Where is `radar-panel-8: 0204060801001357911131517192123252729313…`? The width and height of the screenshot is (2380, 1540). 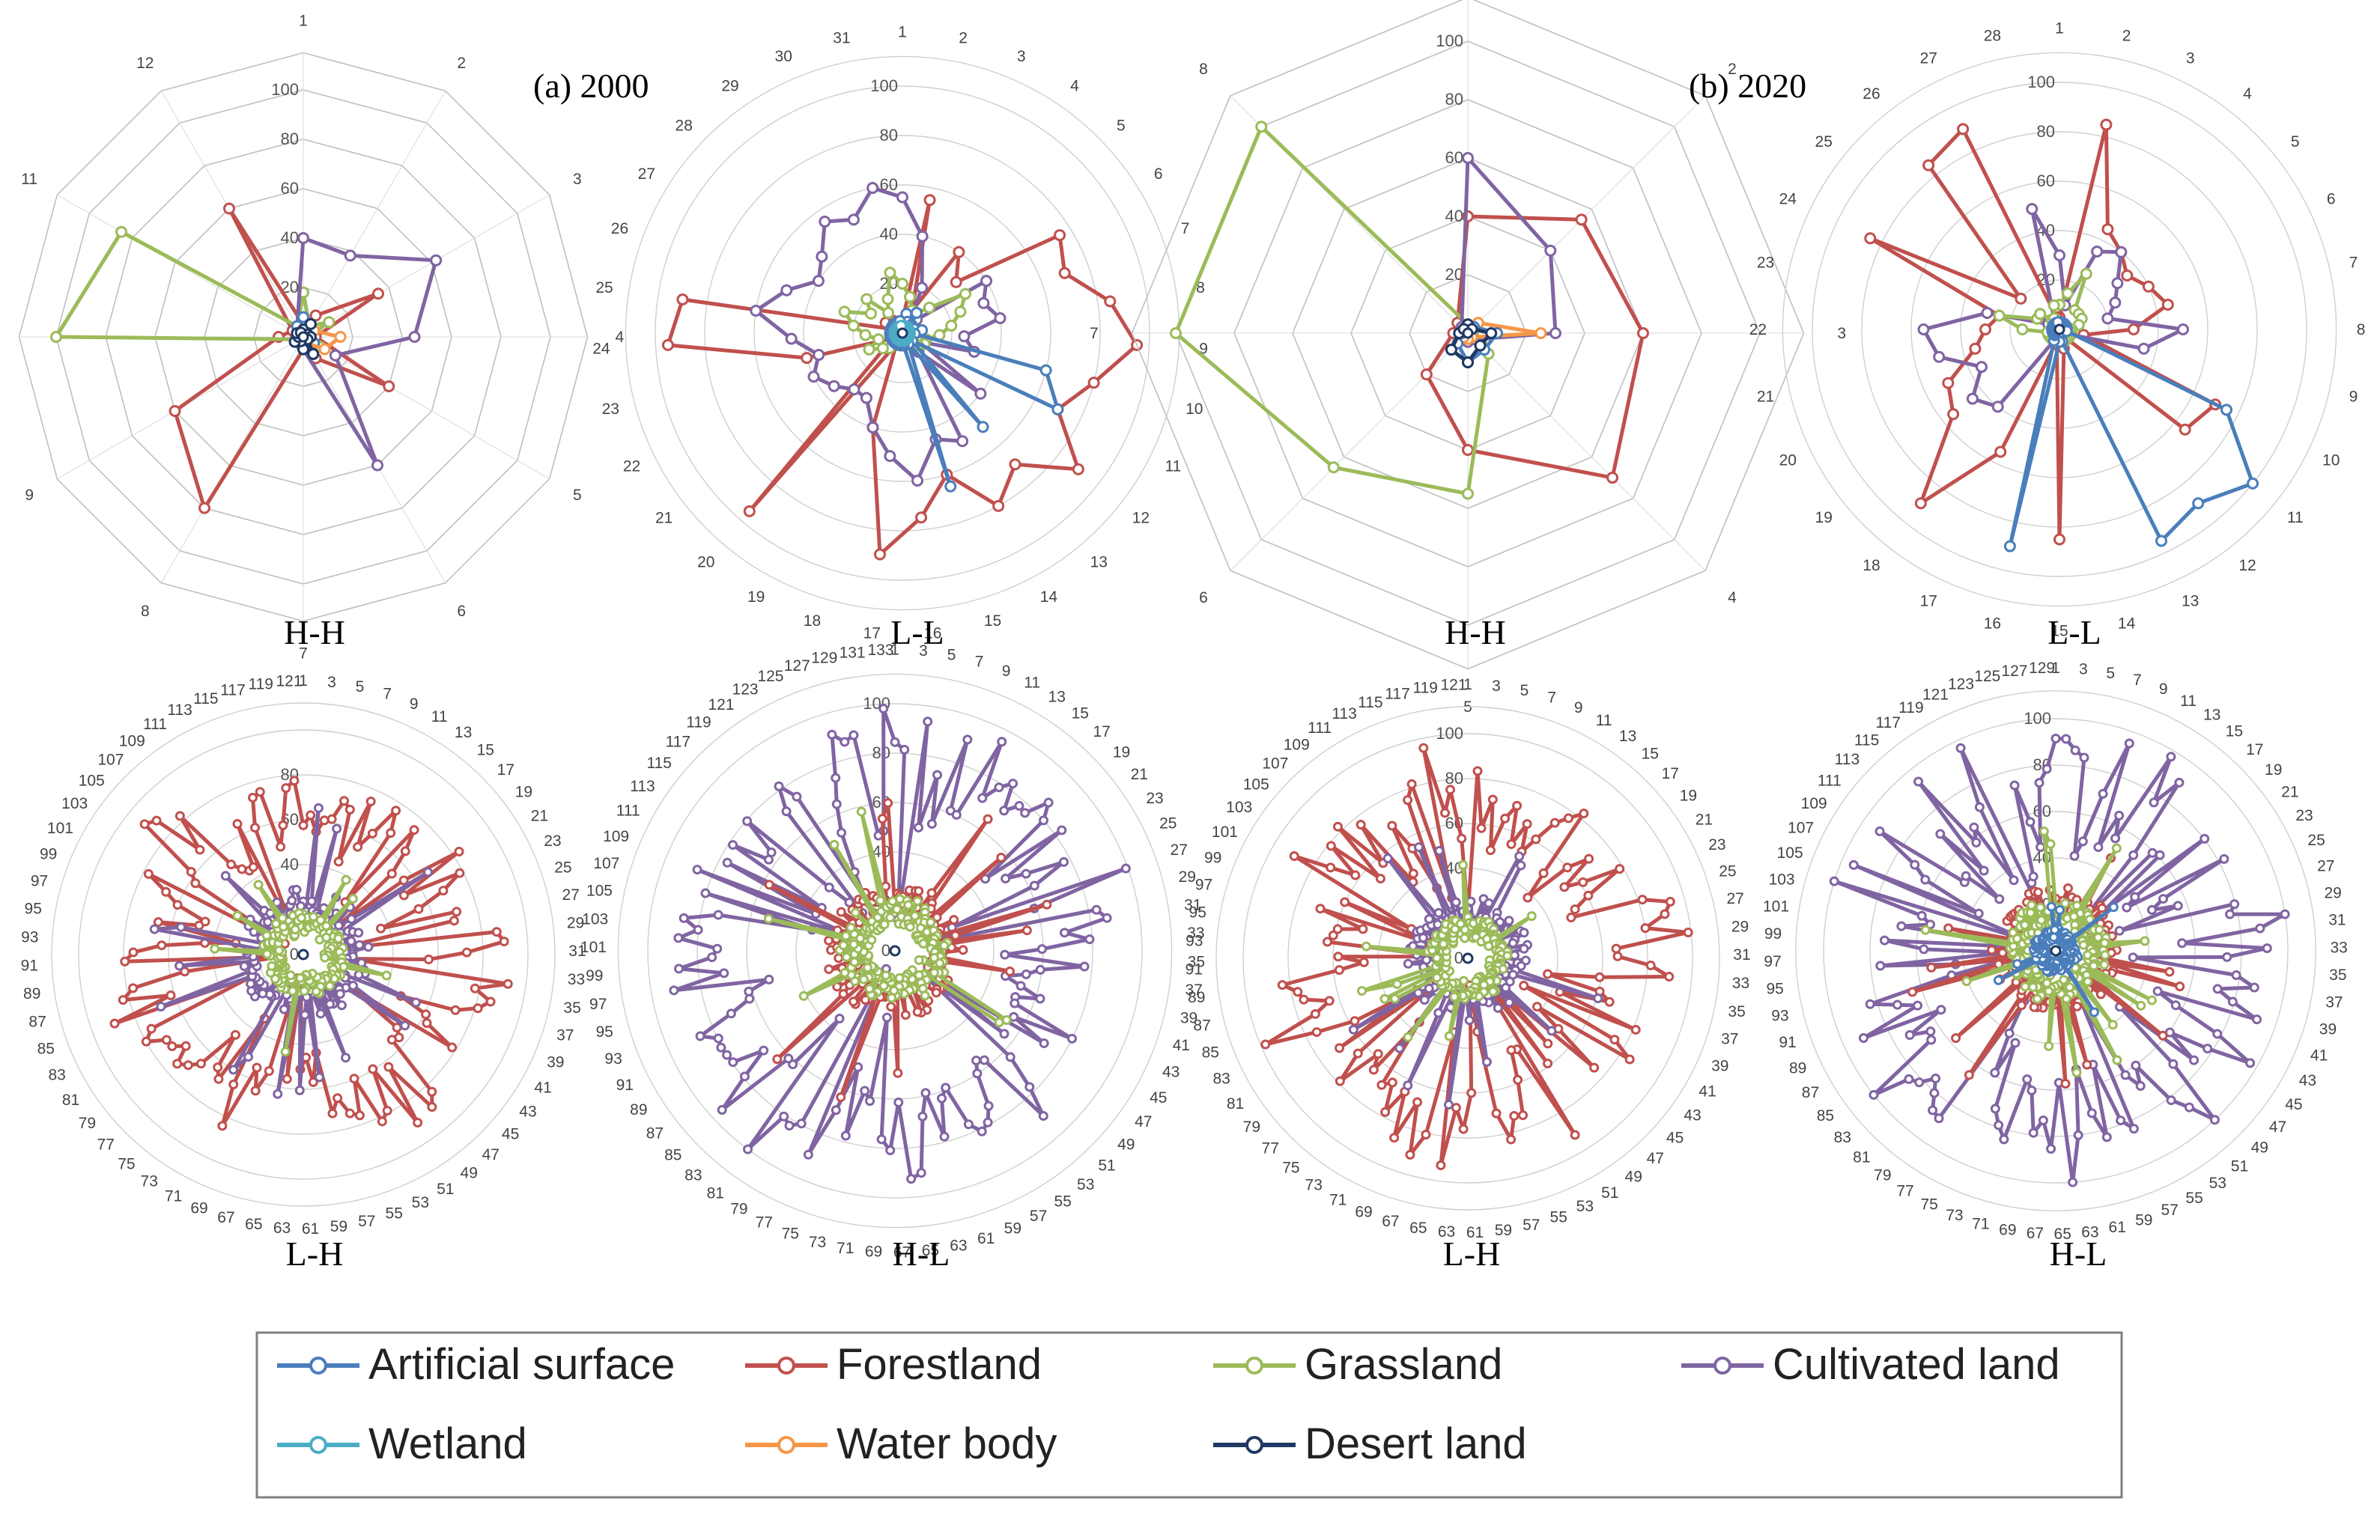 radar-panel-8: 0204060801001357911131517192123252729313… is located at coordinates (2055, 966).